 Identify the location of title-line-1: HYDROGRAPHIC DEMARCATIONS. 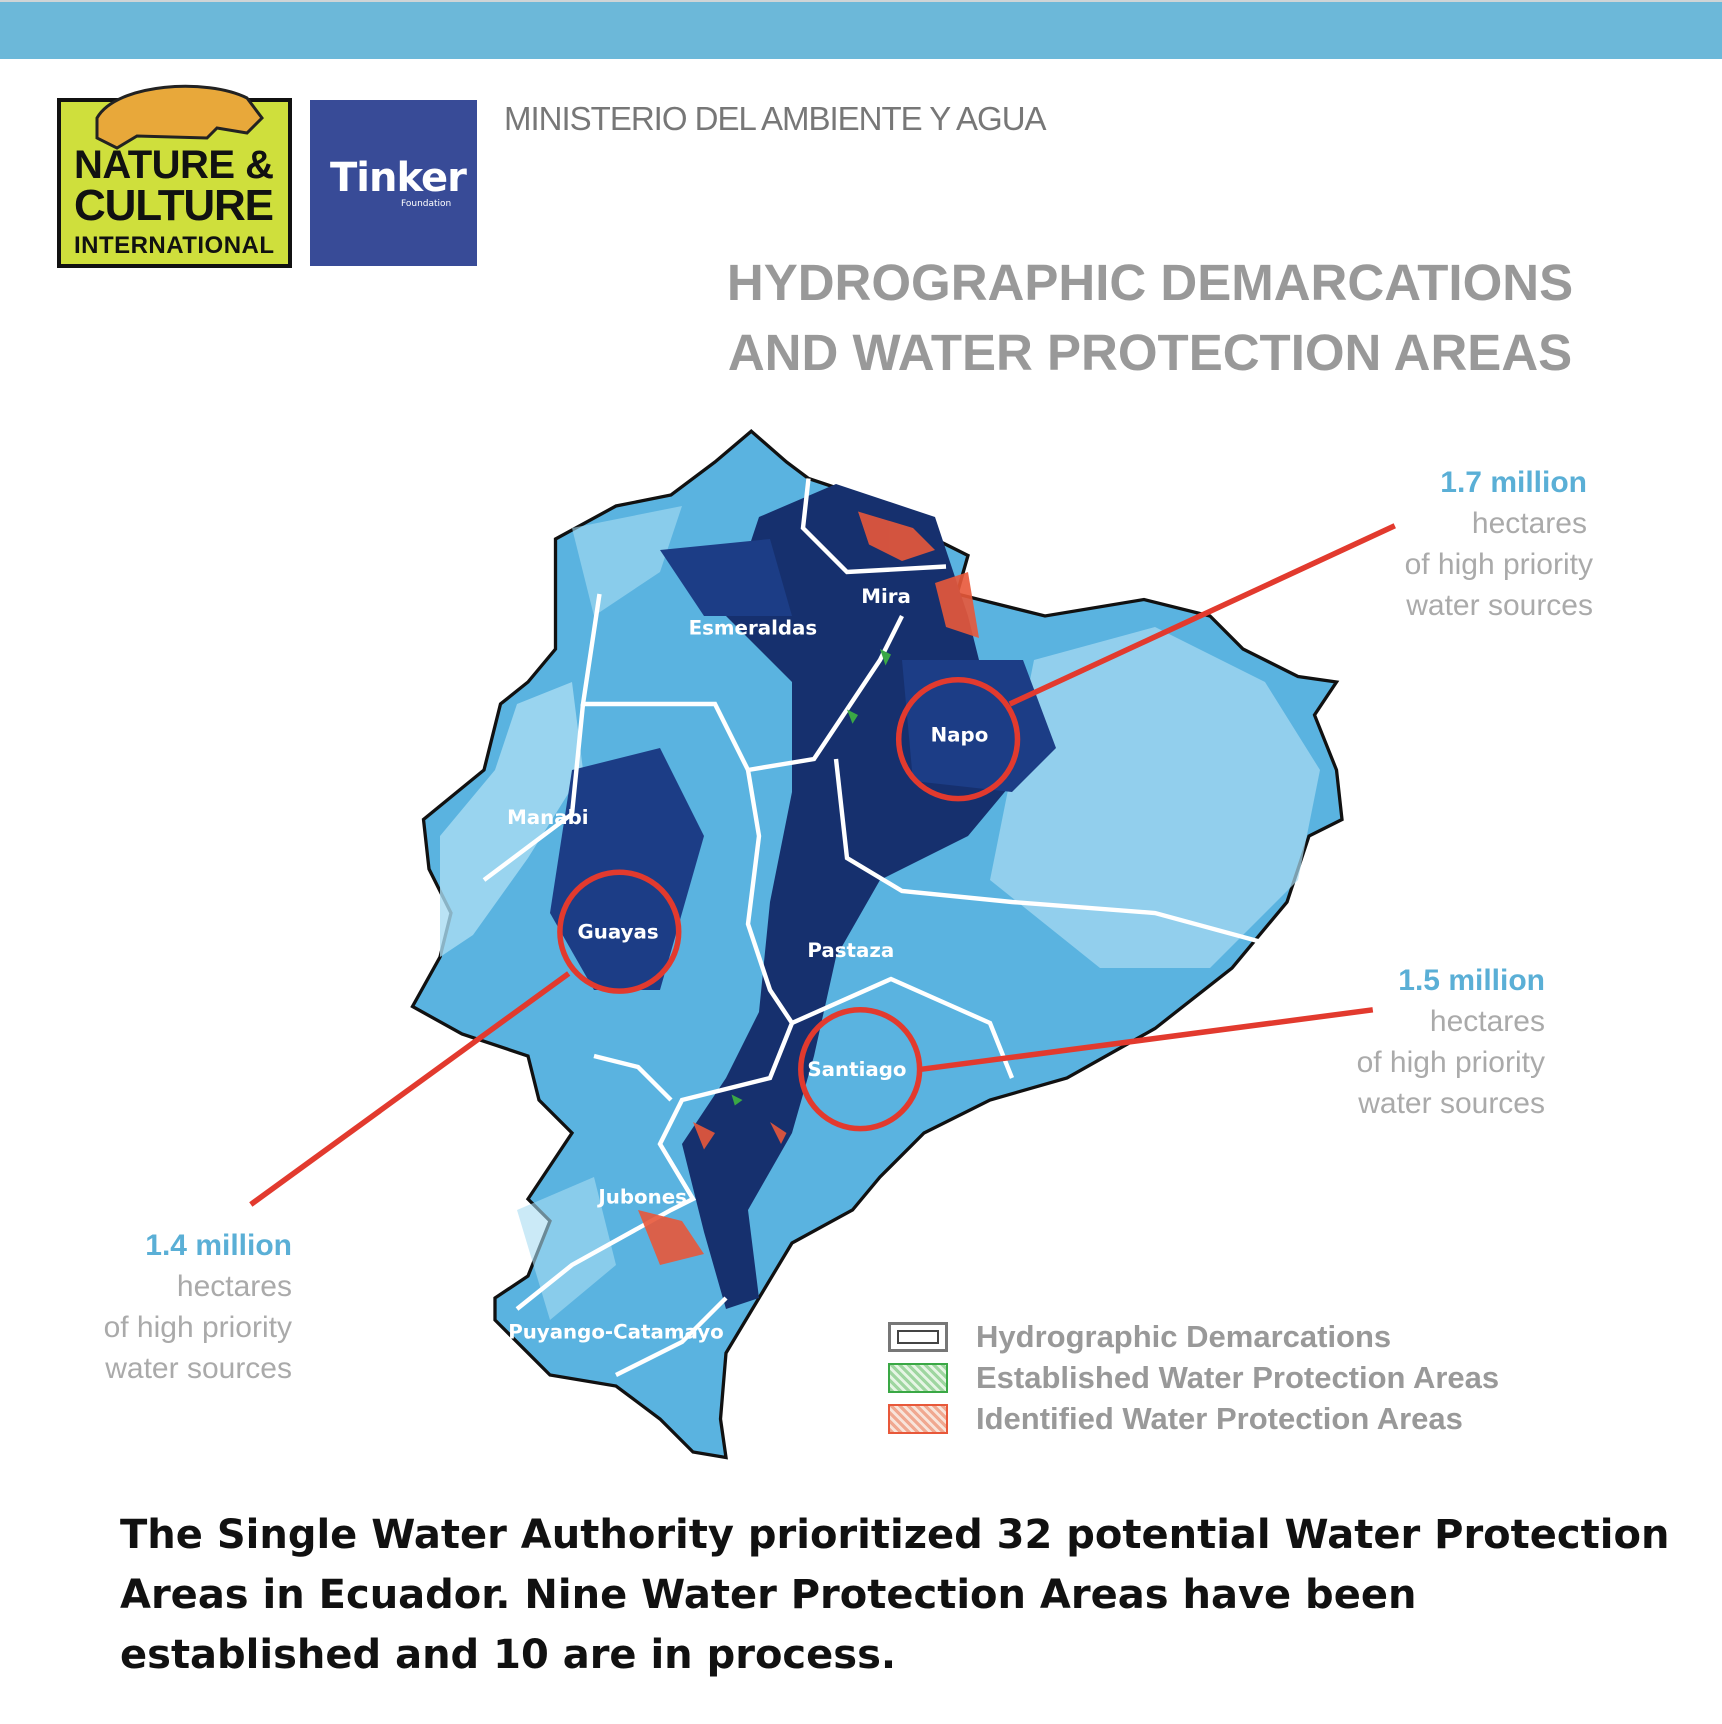
(1150, 282).